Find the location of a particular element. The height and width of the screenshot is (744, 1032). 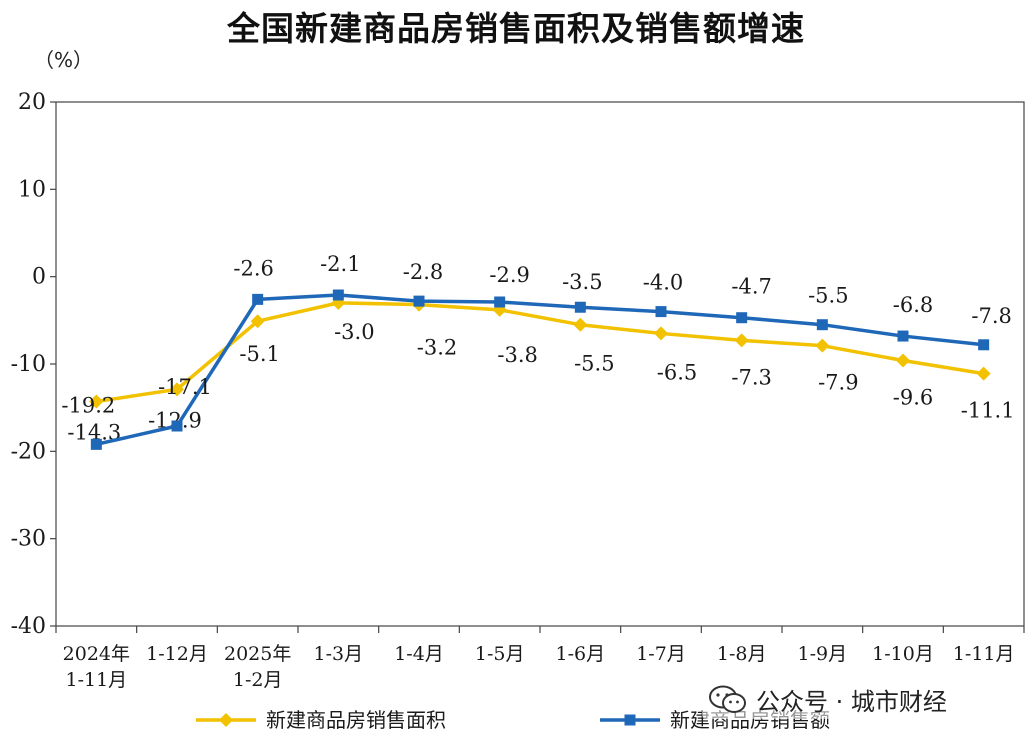

data-label: -7.3 is located at coordinates (751, 377).